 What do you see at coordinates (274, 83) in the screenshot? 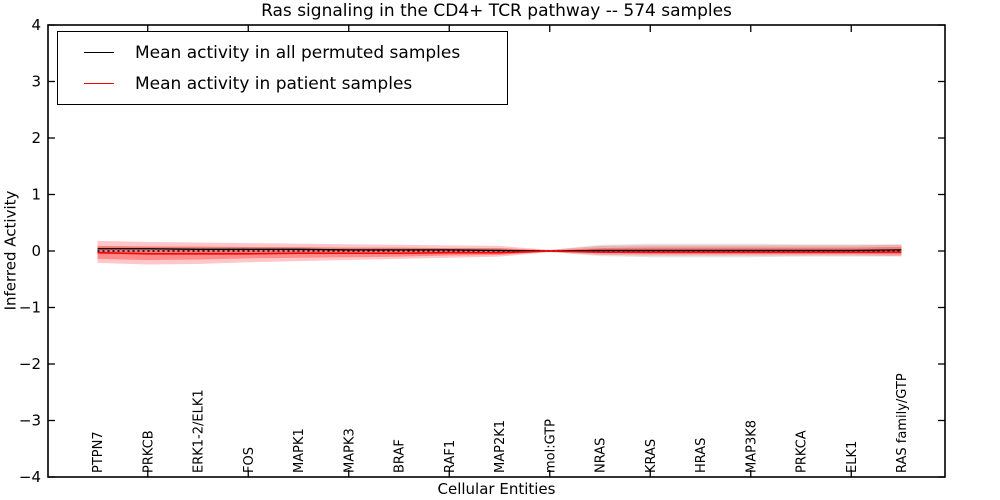
I see `legend-label: Mean activity in patient samples` at bounding box center [274, 83].